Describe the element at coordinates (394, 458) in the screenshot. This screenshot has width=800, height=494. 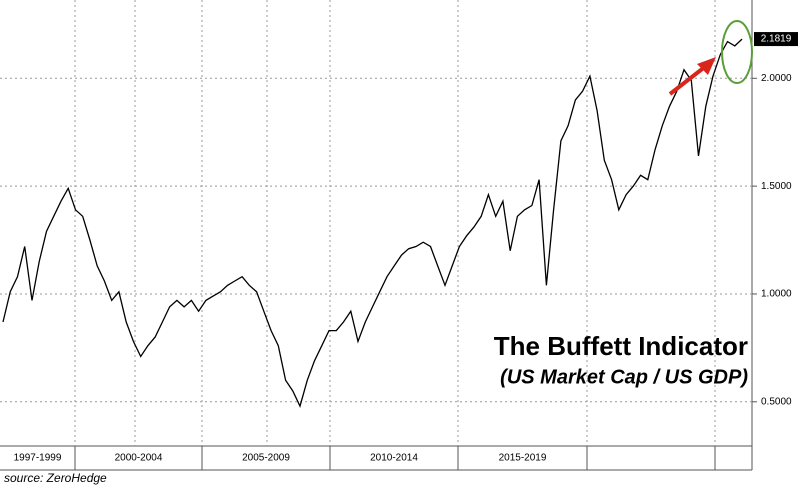
I see `x-period-label: 2010-2014` at that location.